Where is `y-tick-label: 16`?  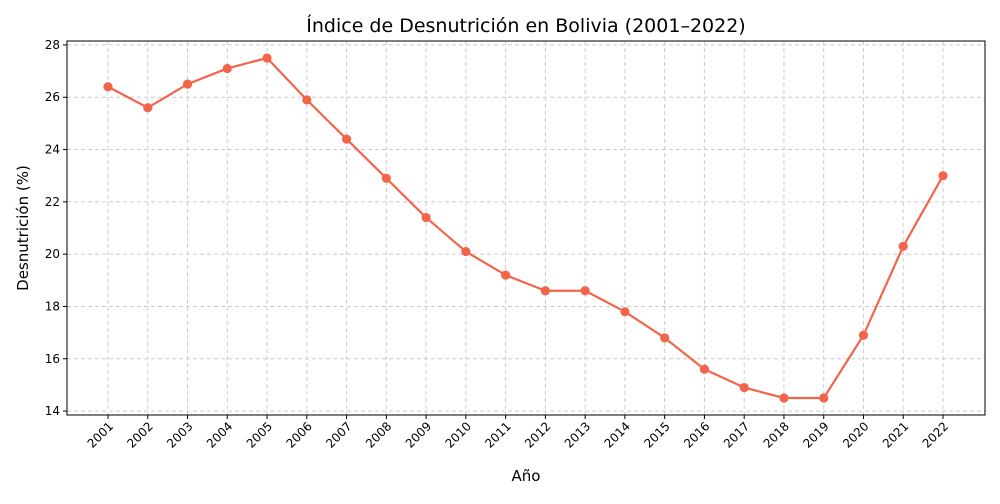
y-tick-label: 16 is located at coordinates (52, 359).